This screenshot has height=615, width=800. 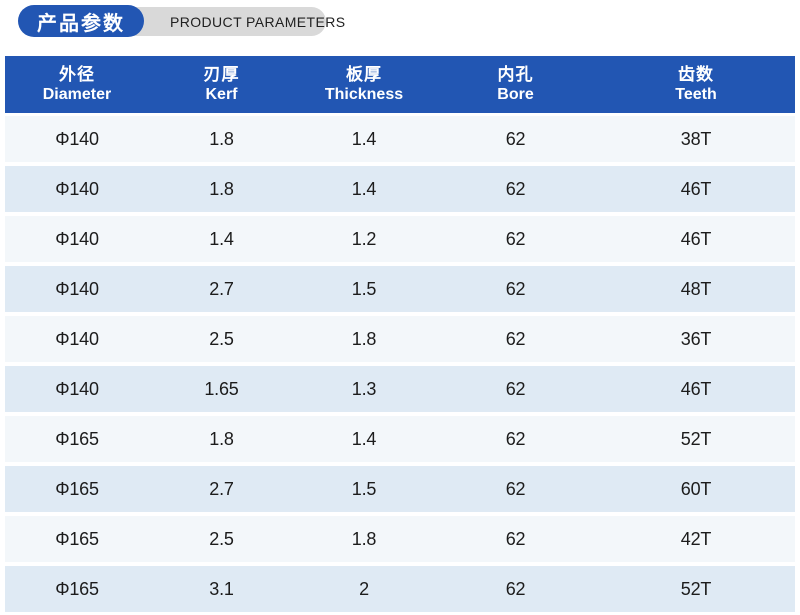 I want to click on table-cell: 1.2, so click(x=364, y=238).